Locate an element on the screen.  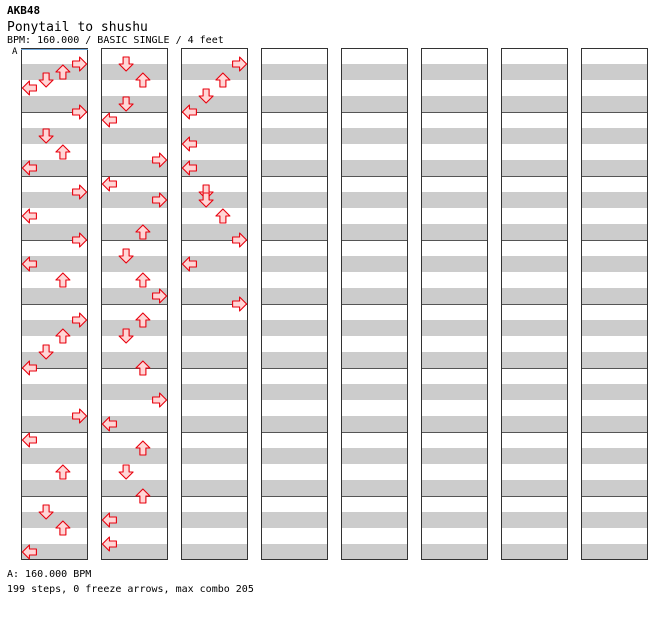
bpm-marker-label: A is located at coordinates (15, 52).